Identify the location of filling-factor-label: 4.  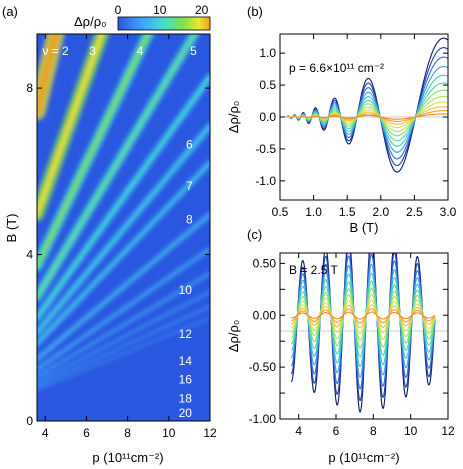
(140, 51).